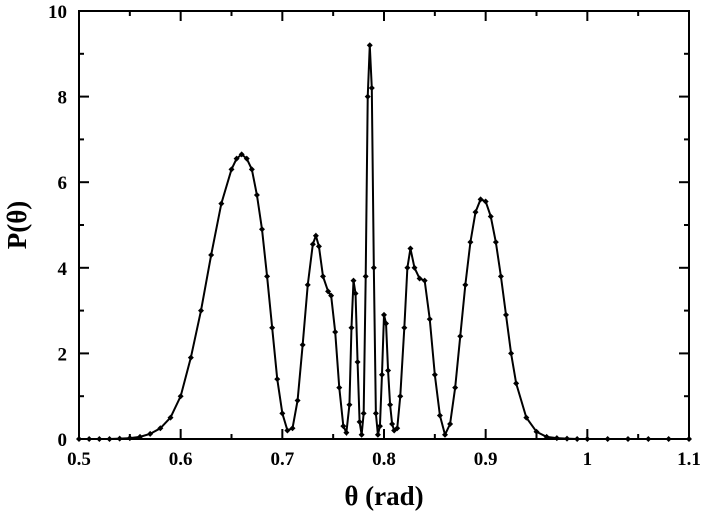 This screenshot has width=706, height=515. What do you see at coordinates (588, 459) in the screenshot?
I see `x-tick-label: 1` at bounding box center [588, 459].